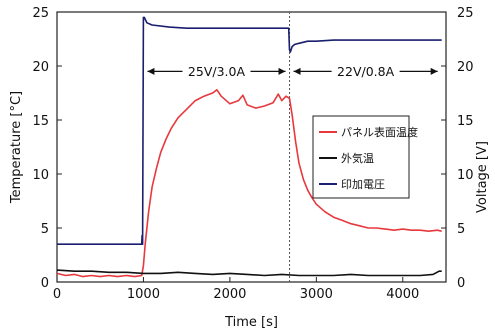 This screenshot has width=495, height=329. What do you see at coordinates (482, 177) in the screenshot?
I see `y-right-axis-title: Voltage [V]` at bounding box center [482, 177].